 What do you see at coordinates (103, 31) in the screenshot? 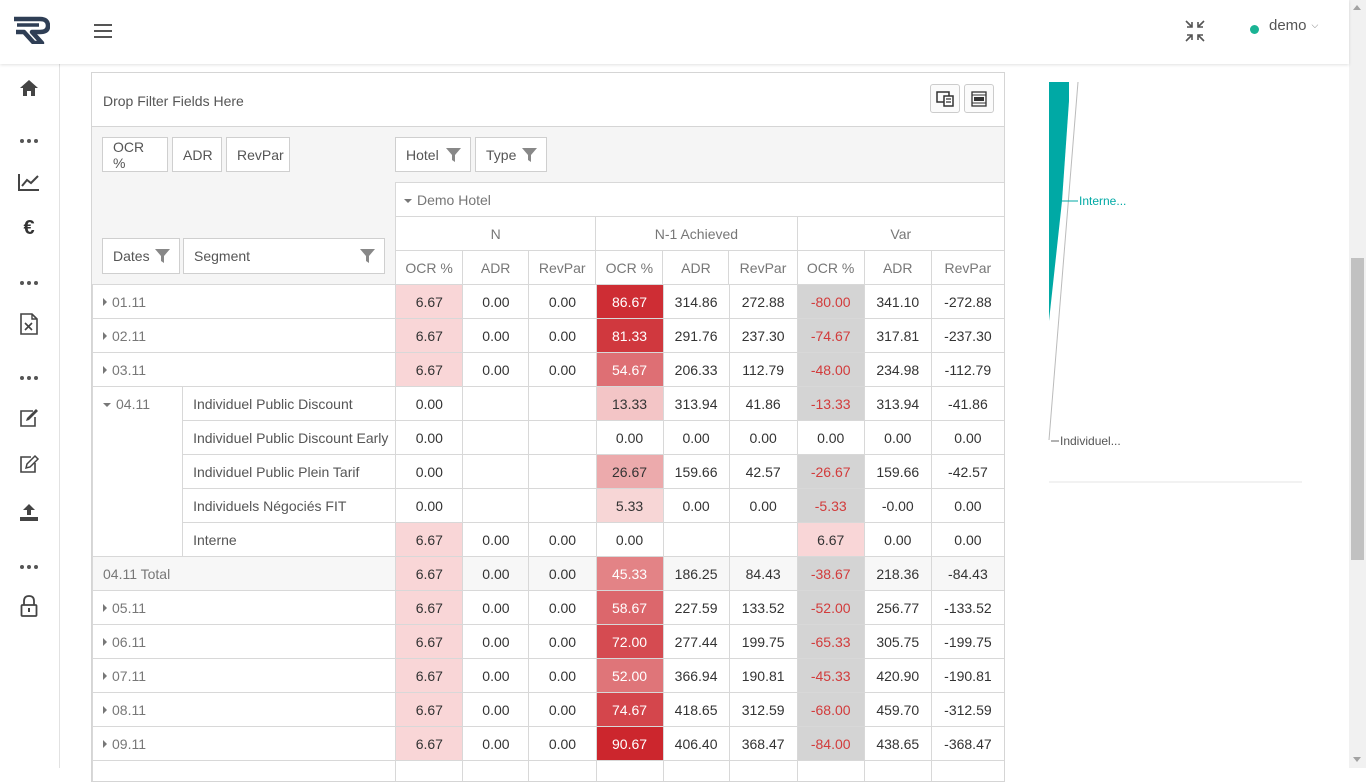
I see `hamburger-menu-icon` at bounding box center [103, 31].